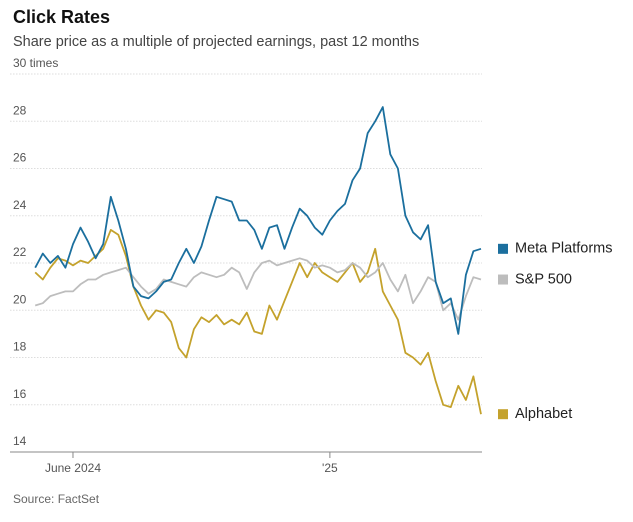 The image size is (633, 522). What do you see at coordinates (330, 468) in the screenshot?
I see `x-tick-label: '25` at bounding box center [330, 468].